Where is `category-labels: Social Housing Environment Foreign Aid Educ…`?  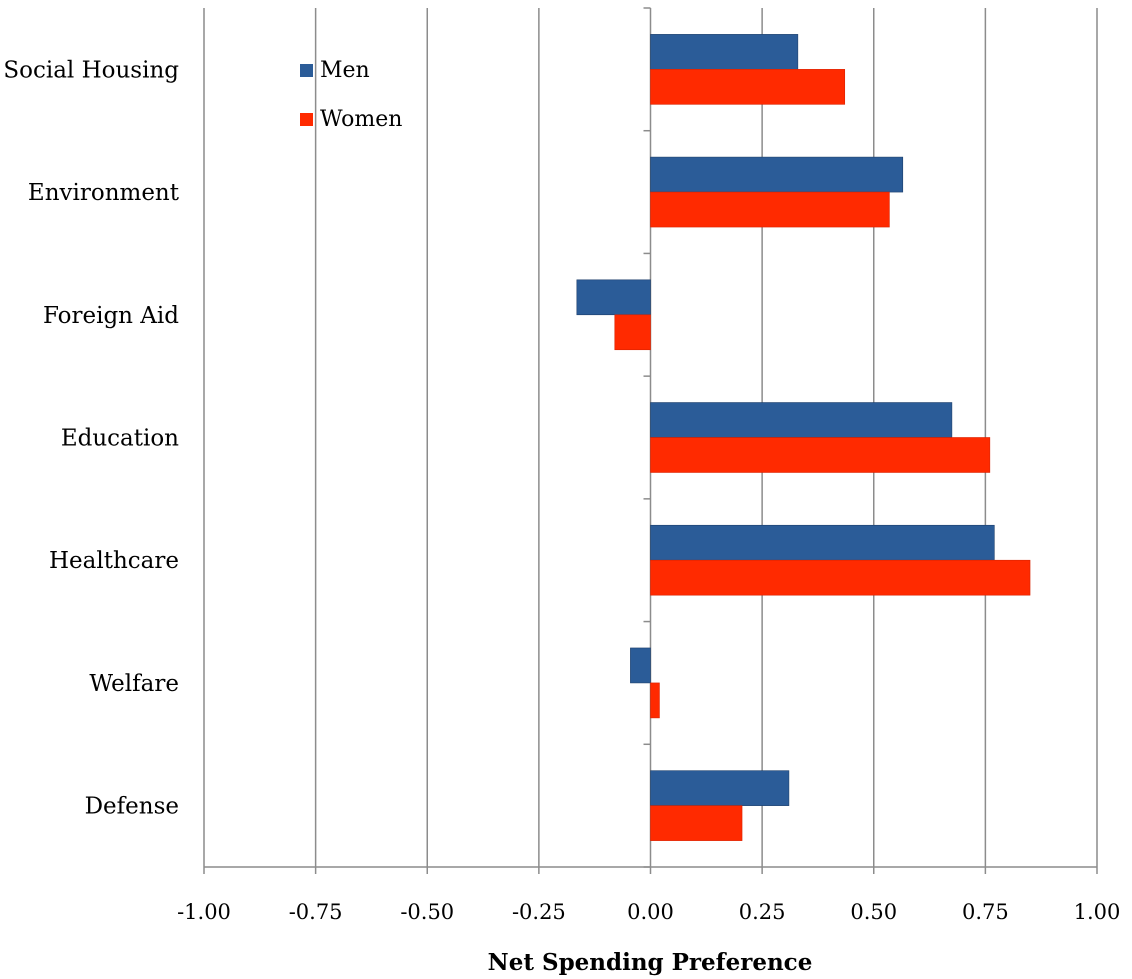
category-labels: Social Housing Environment Foreign Aid Educ… is located at coordinates (91, 438).